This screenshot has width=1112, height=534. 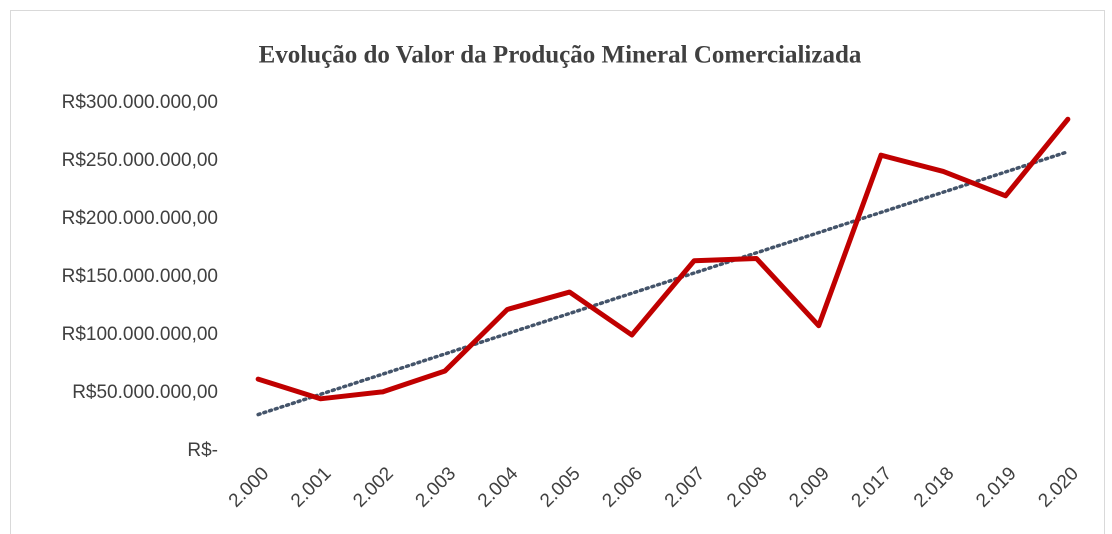 I want to click on y-tick-label: R$100.000.000,00, so click(x=140, y=334).